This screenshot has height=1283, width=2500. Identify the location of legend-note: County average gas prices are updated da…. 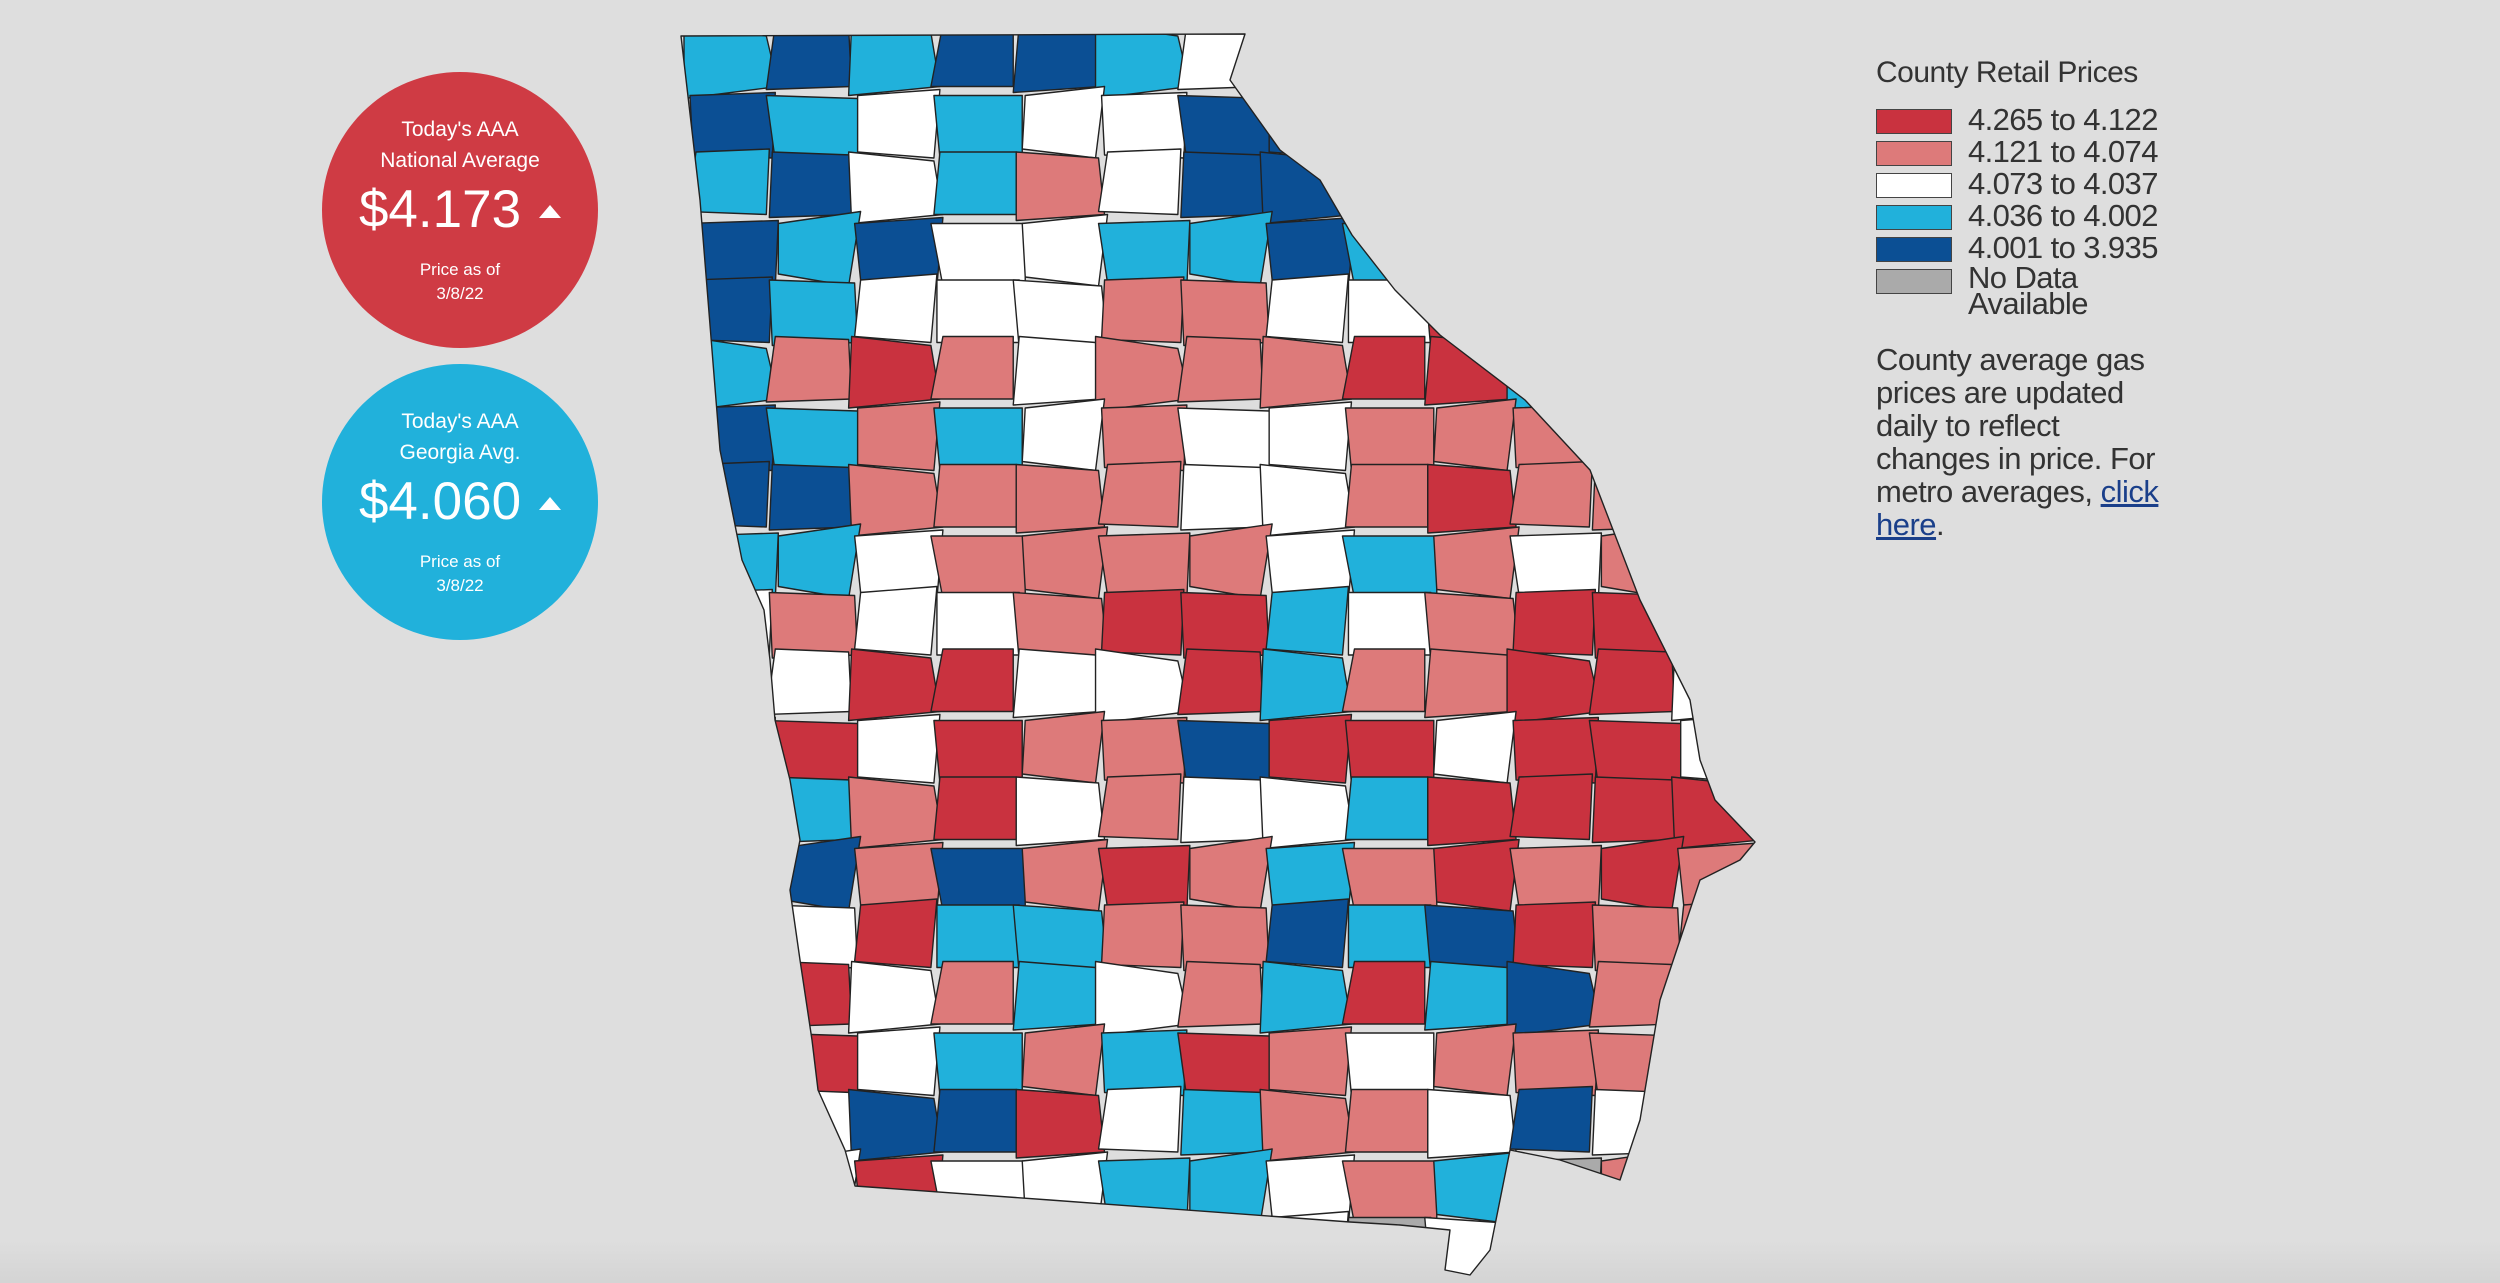
(2026, 442).